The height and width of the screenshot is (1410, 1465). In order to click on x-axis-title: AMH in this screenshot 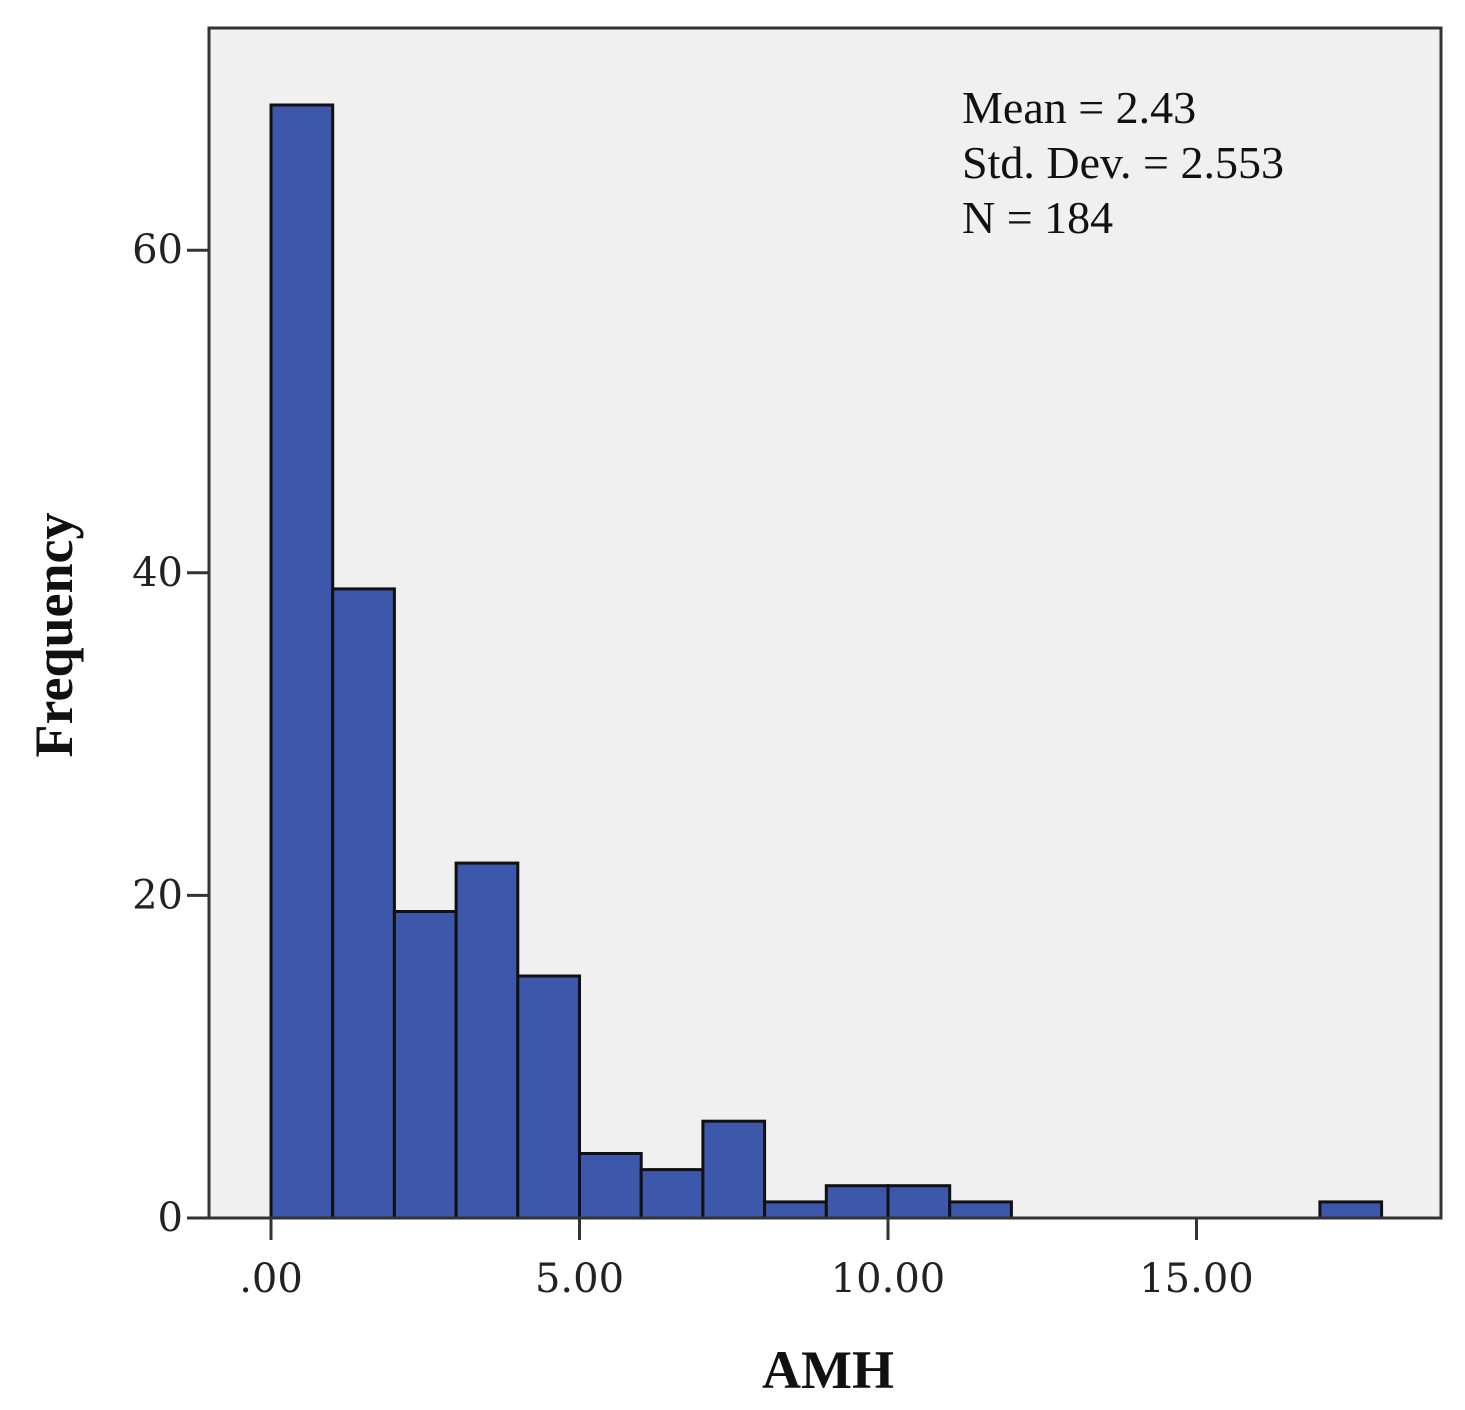, I will do `click(828, 1370)`.